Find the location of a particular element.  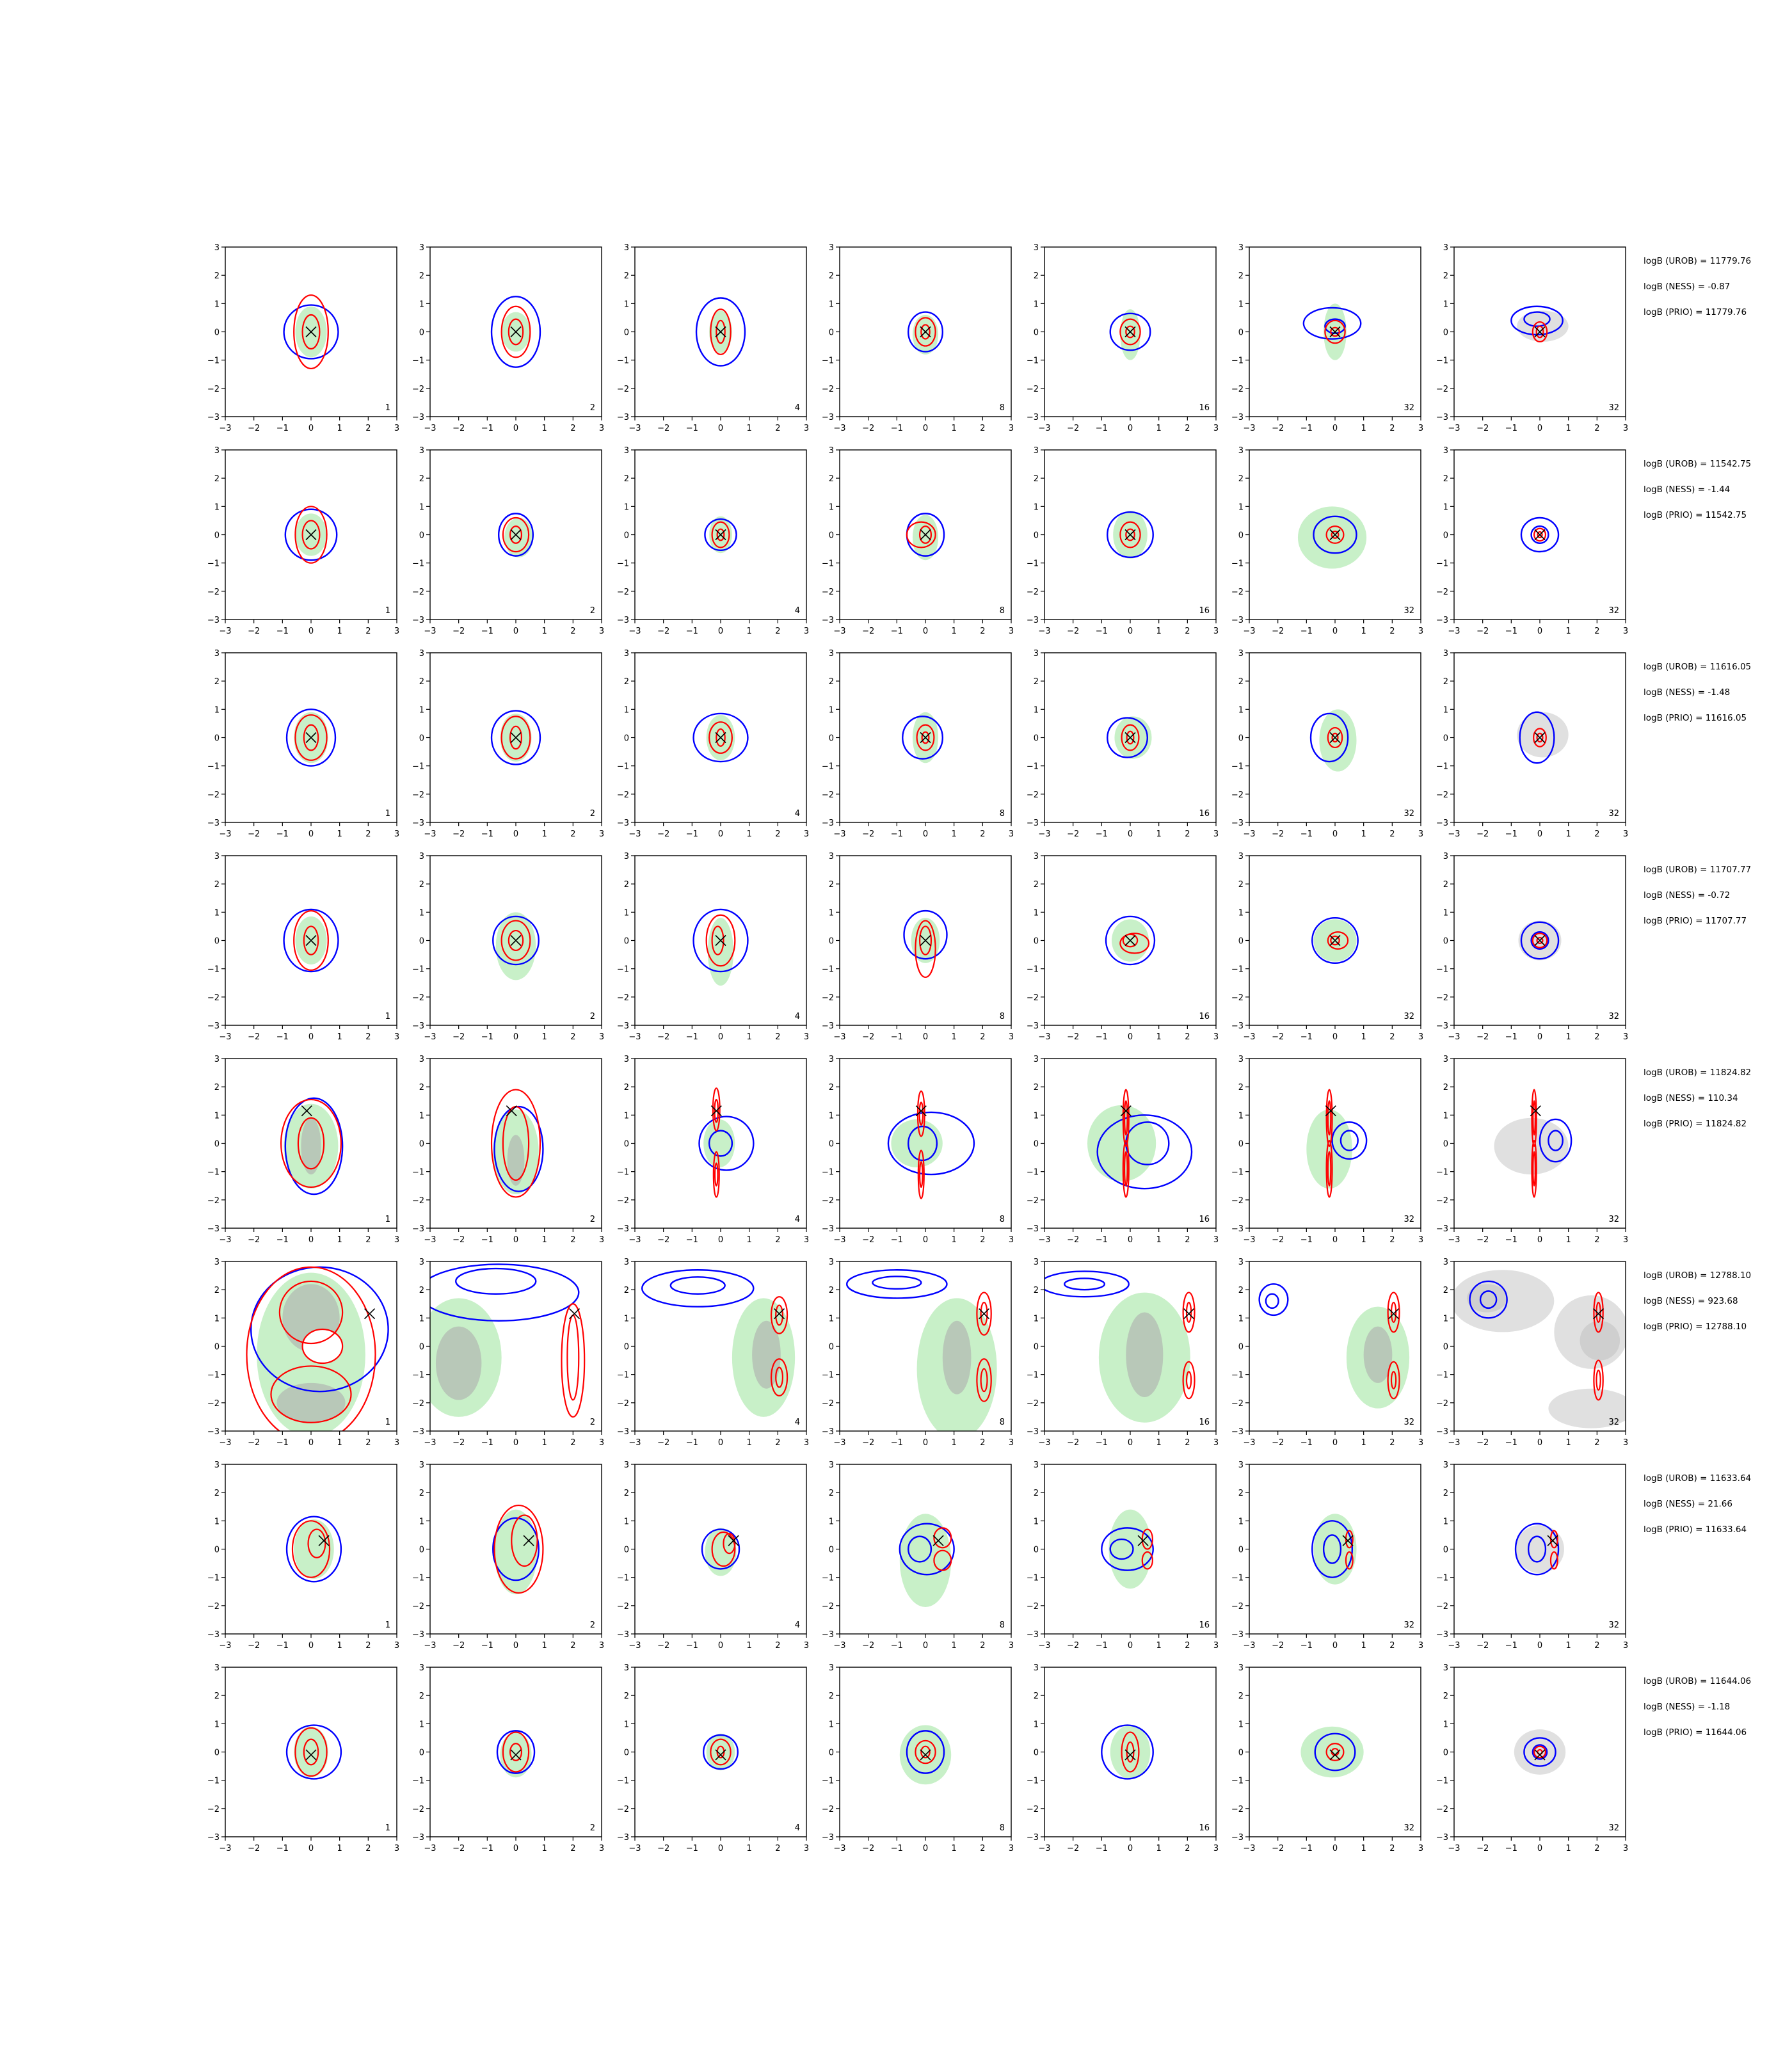

panel-number-label: 16 is located at coordinates (1204, 1016).